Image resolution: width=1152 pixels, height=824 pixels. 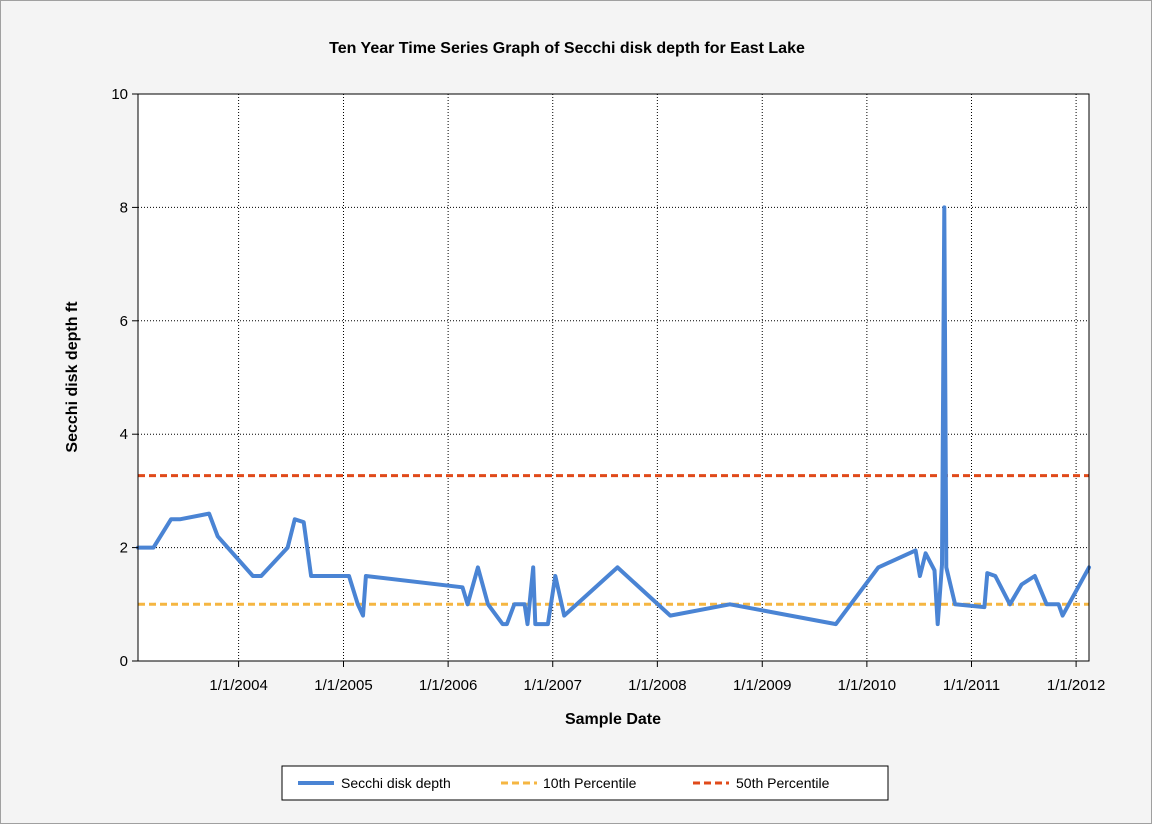 What do you see at coordinates (124, 207) in the screenshot?
I see `y-tick-label: 8` at bounding box center [124, 207].